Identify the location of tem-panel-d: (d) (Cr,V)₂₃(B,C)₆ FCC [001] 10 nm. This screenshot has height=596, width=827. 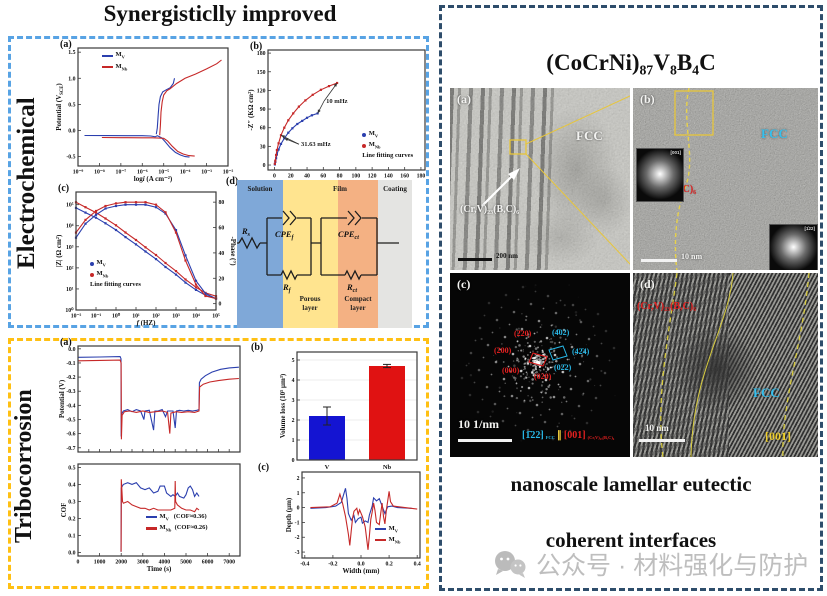
(725, 365).